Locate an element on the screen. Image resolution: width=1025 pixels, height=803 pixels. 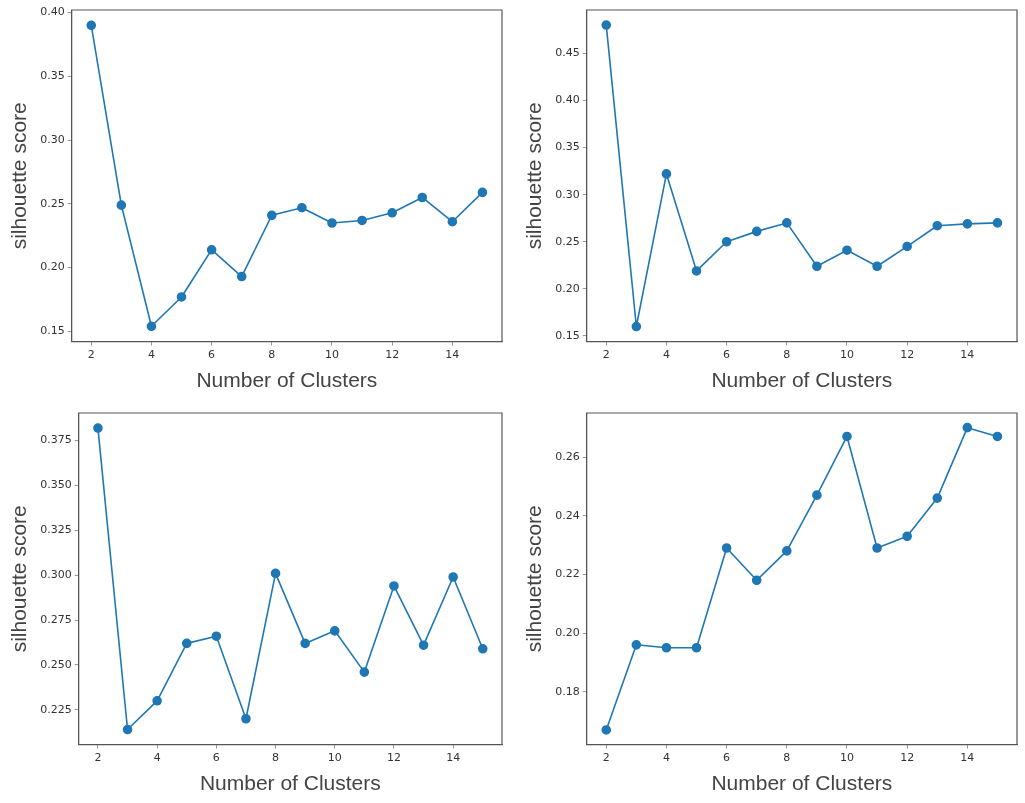
y-tick-label: 0.350 is located at coordinates (56, 485).